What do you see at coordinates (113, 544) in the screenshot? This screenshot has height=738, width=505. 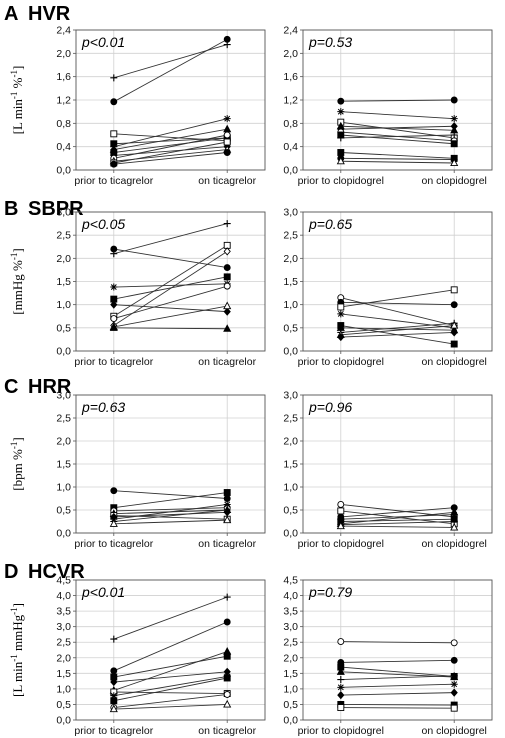 I see `x-tick-label: prior to ticagrelor` at bounding box center [113, 544].